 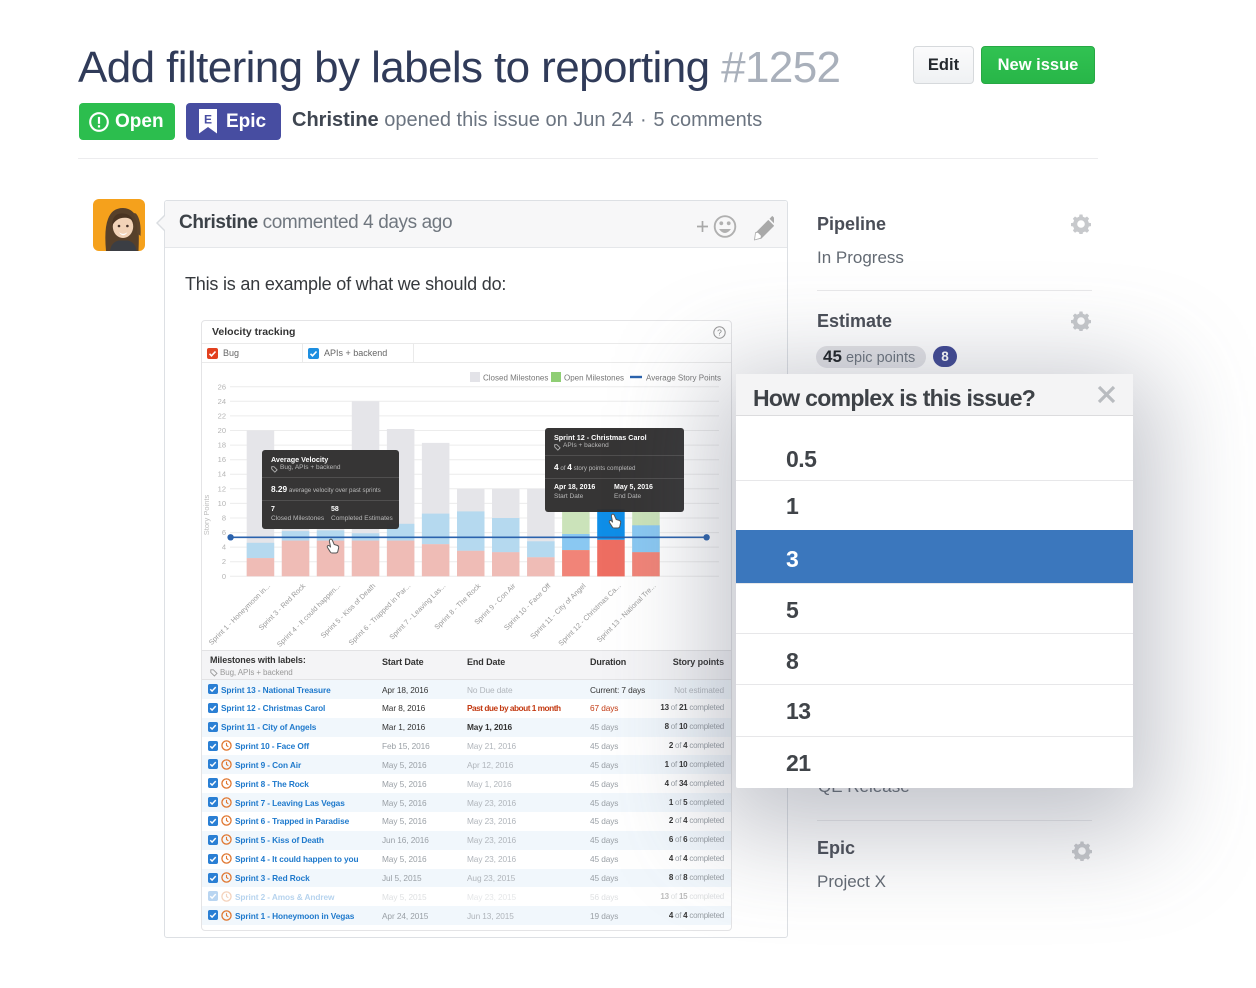 What do you see at coordinates (222, 386) in the screenshot?
I see `svg-text: 26` at bounding box center [222, 386].